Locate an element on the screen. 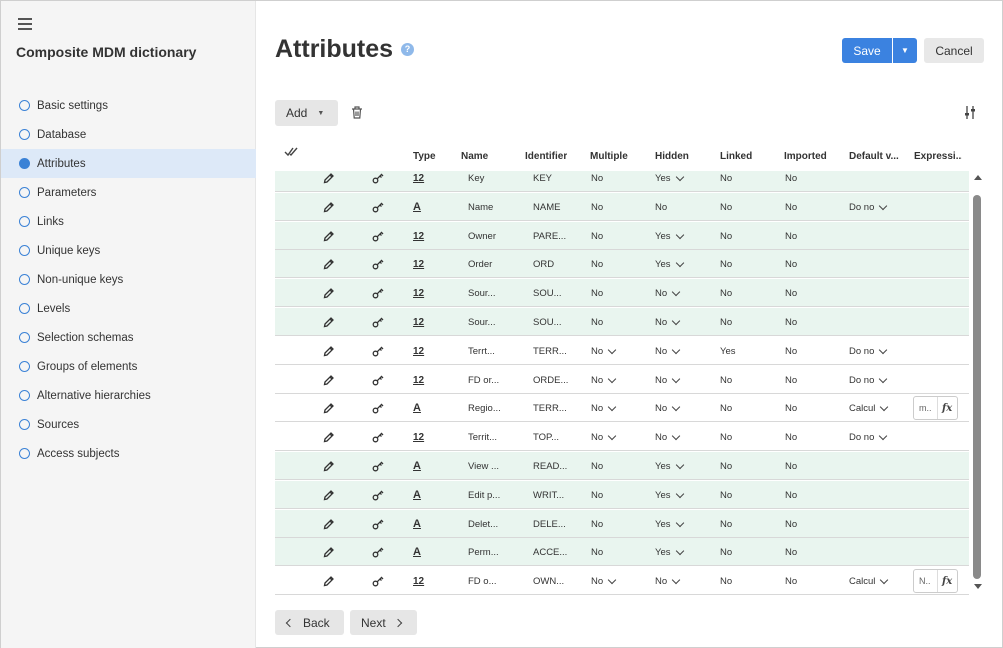 The height and width of the screenshot is (648, 1003). help-icon: ? is located at coordinates (407, 49).